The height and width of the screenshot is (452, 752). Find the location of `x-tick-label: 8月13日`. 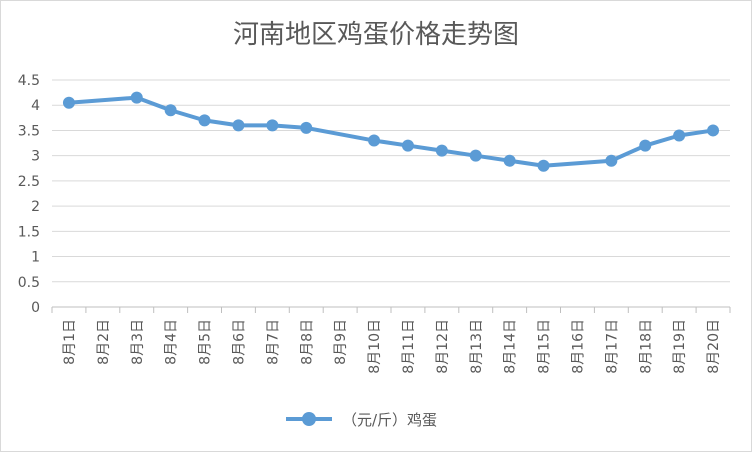

x-tick-label: 8月13日 is located at coordinates (477, 346).